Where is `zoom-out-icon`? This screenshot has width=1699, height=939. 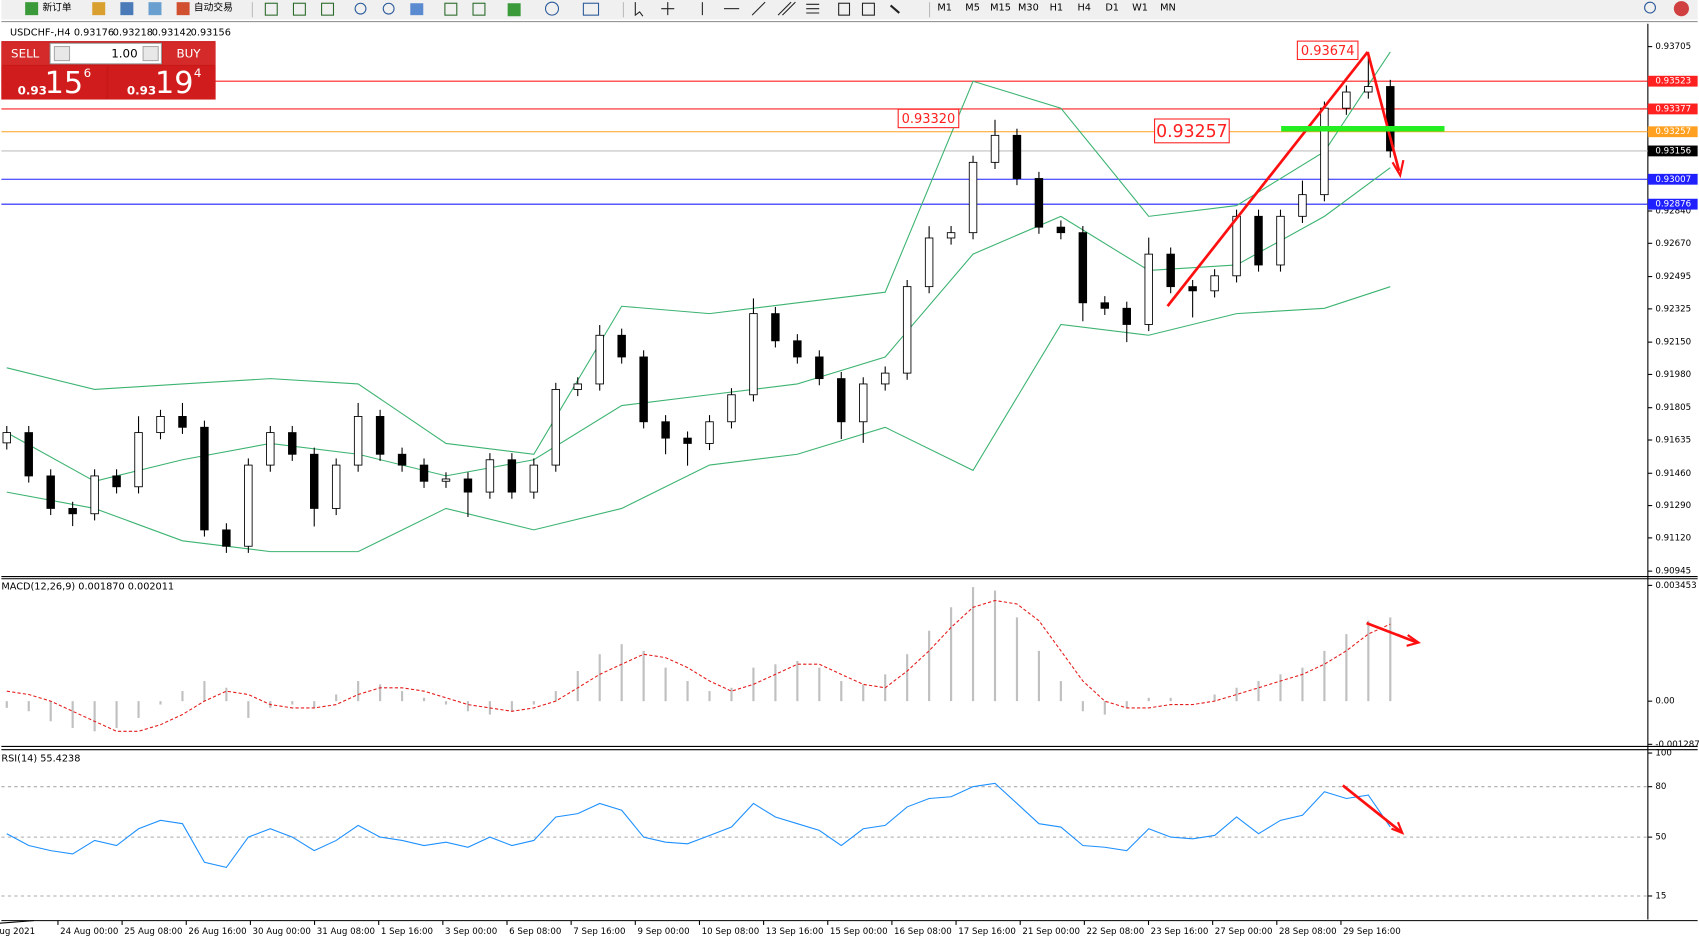
zoom-out-icon is located at coordinates (388, 8).